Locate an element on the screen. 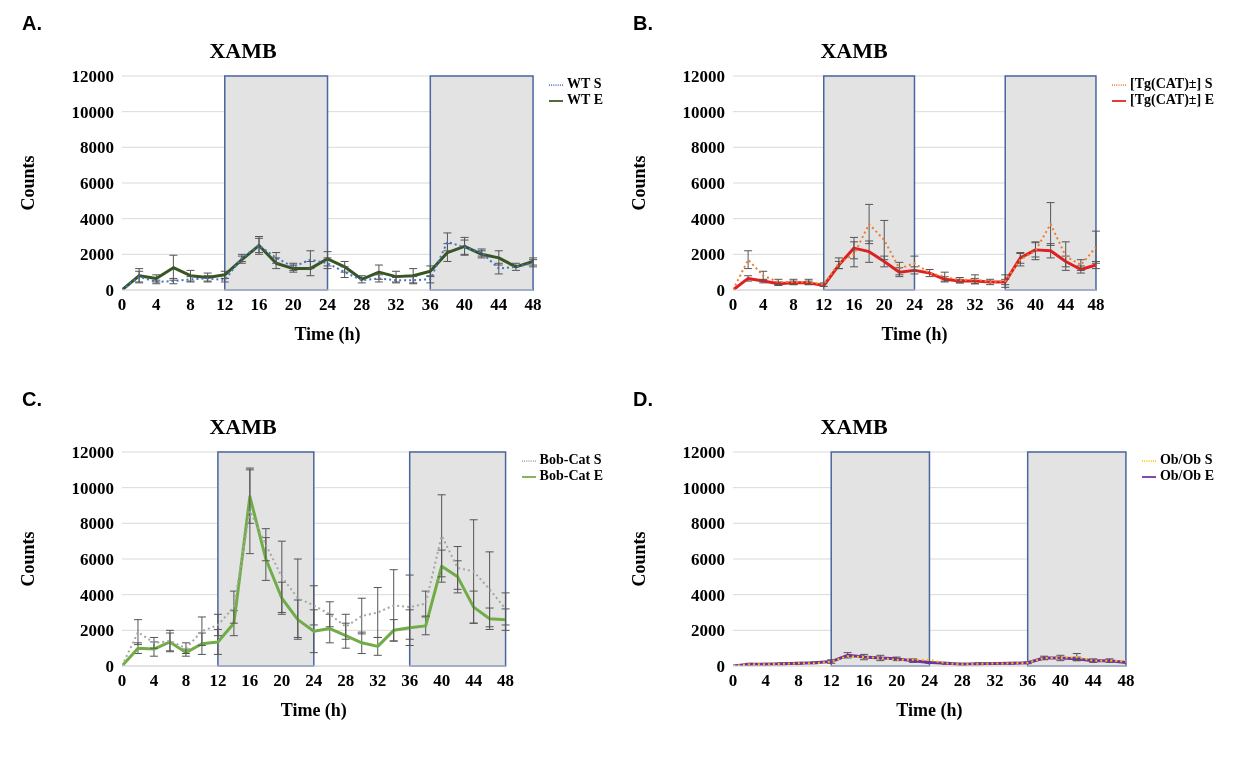 The height and width of the screenshot is (759, 1237). legend-label: Ob/Ob S is located at coordinates (1186, 459).